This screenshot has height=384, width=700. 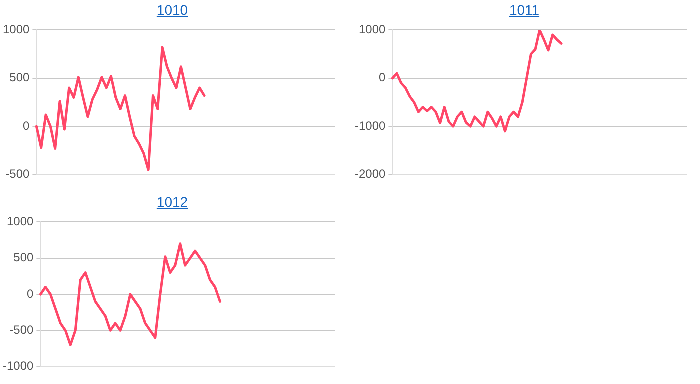 What do you see at coordinates (524, 10) in the screenshot?
I see `chart-title: 1011` at bounding box center [524, 10].